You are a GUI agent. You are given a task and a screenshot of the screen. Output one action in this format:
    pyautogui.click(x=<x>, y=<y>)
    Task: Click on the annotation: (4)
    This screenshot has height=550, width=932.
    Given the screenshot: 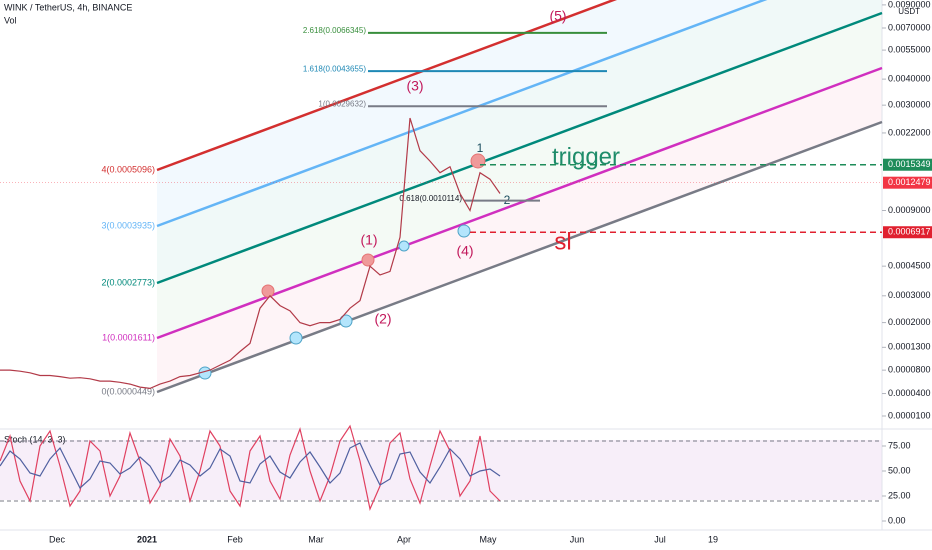 What is the action you would take?
    pyautogui.click(x=464, y=251)
    